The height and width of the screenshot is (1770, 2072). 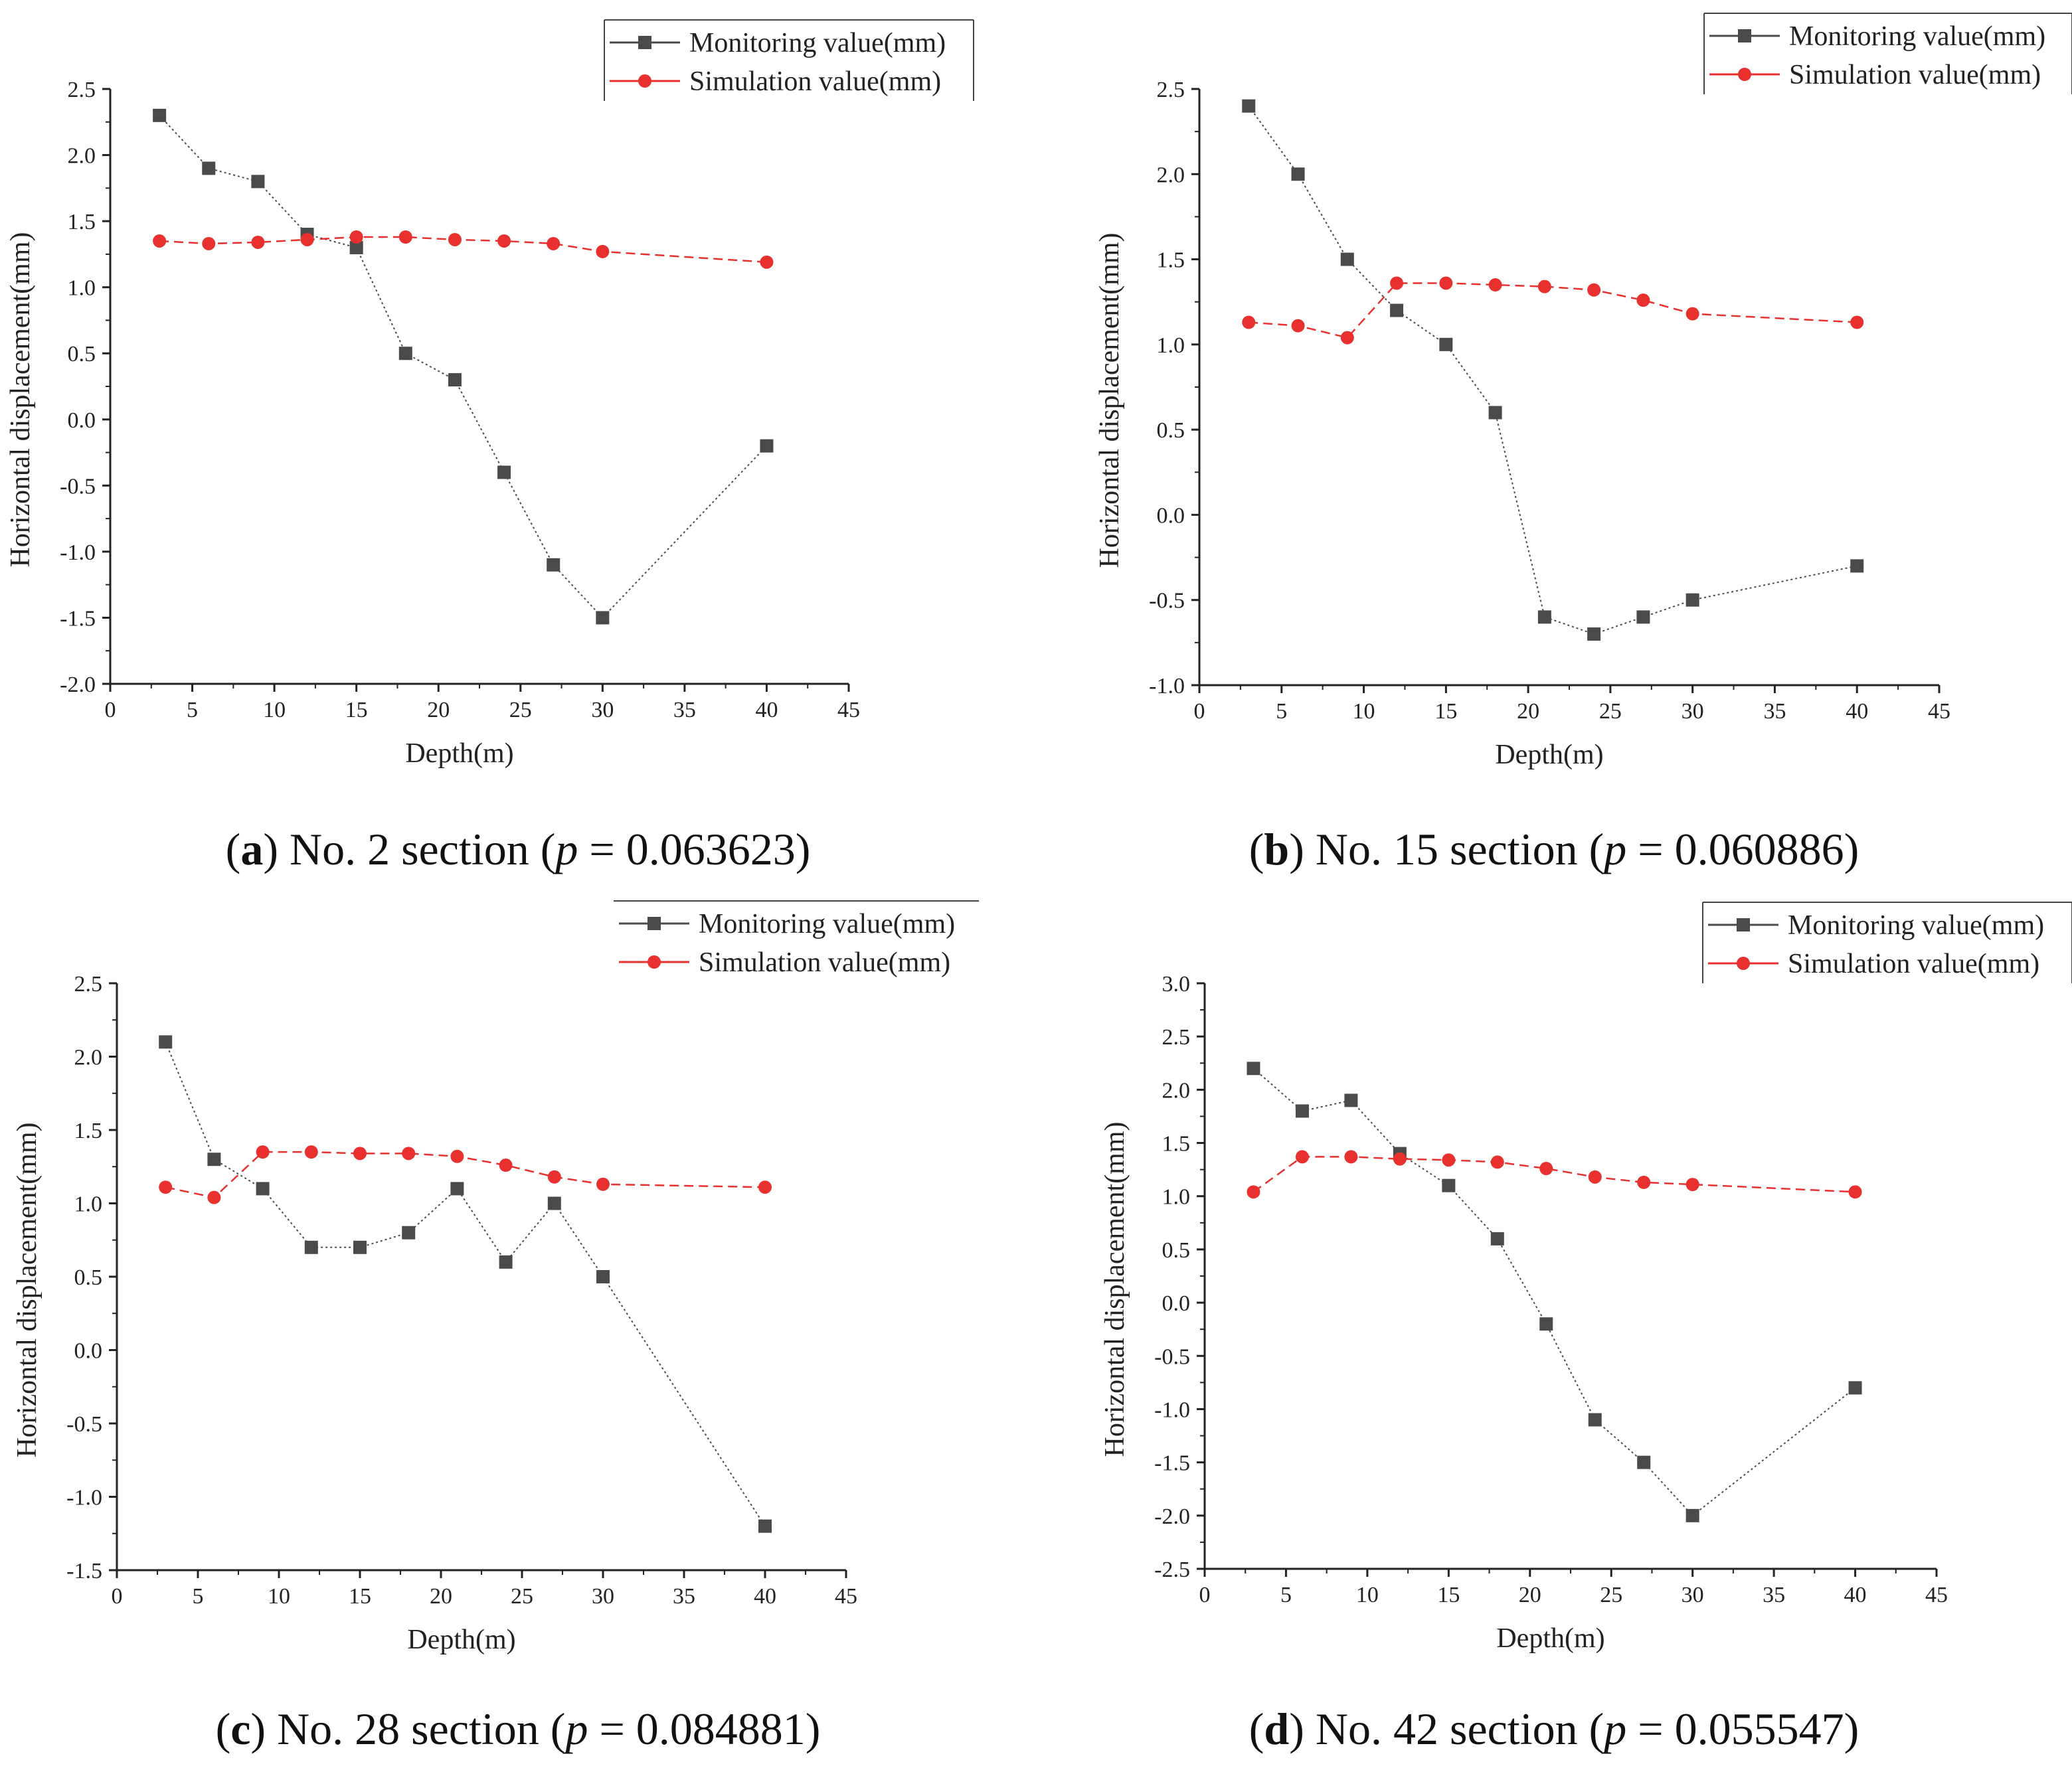 What do you see at coordinates (441, 1596) in the screenshot?
I see `x-tick-label: 20` at bounding box center [441, 1596].